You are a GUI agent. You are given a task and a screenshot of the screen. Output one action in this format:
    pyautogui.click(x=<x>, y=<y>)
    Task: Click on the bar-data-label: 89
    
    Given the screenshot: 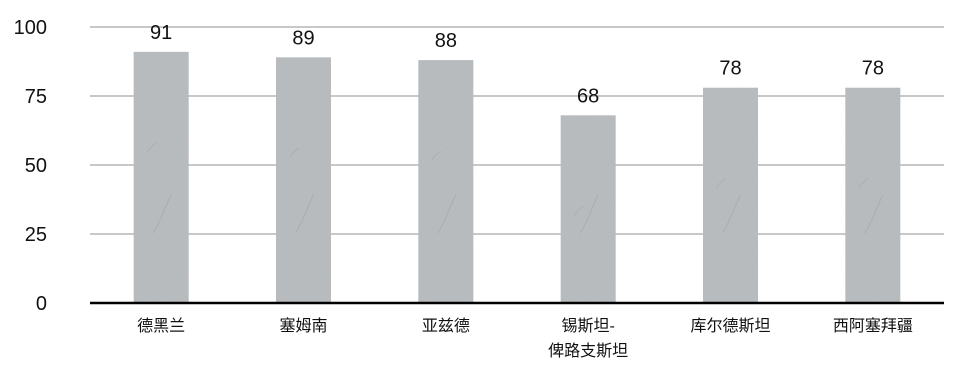 What is the action you would take?
    pyautogui.click(x=303, y=38)
    